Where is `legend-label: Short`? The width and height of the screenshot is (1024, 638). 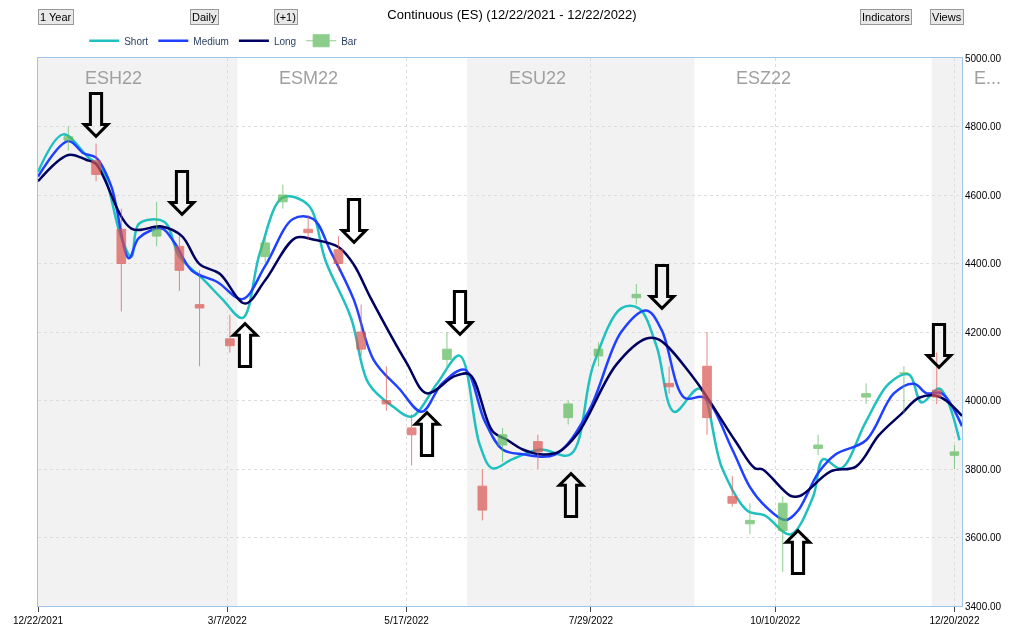
legend-label: Short is located at coordinates (136, 41).